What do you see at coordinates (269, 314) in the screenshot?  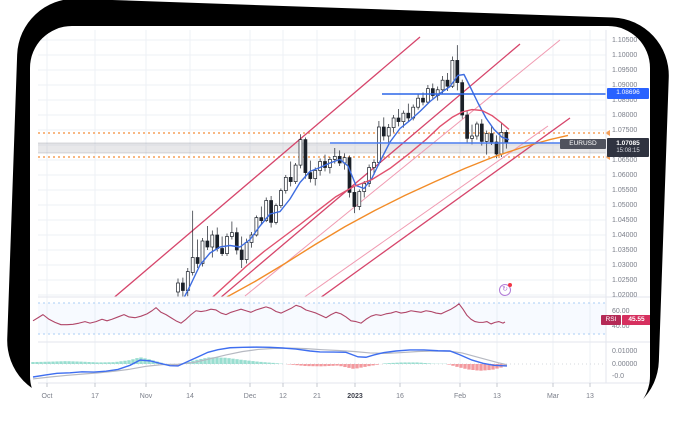 I see `rsi-line` at bounding box center [269, 314].